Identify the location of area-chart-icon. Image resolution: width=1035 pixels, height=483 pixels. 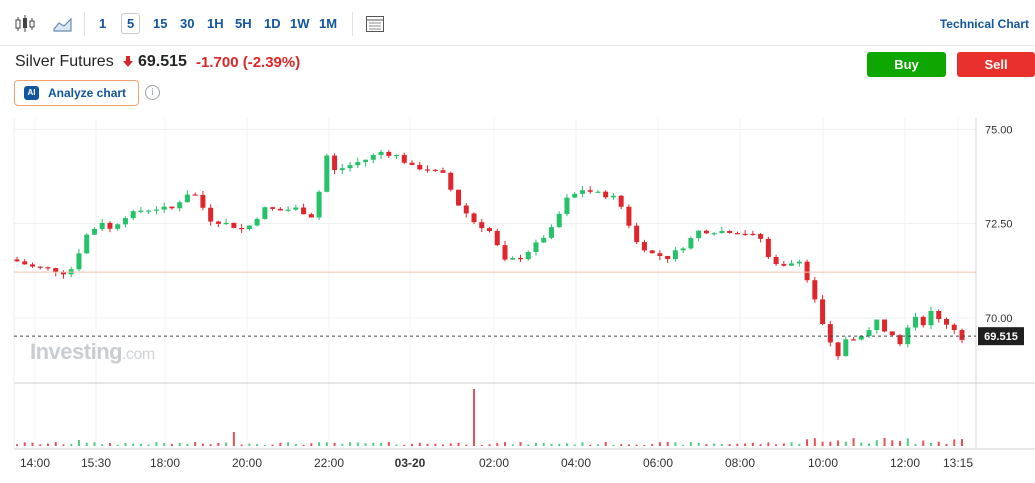
(63, 24).